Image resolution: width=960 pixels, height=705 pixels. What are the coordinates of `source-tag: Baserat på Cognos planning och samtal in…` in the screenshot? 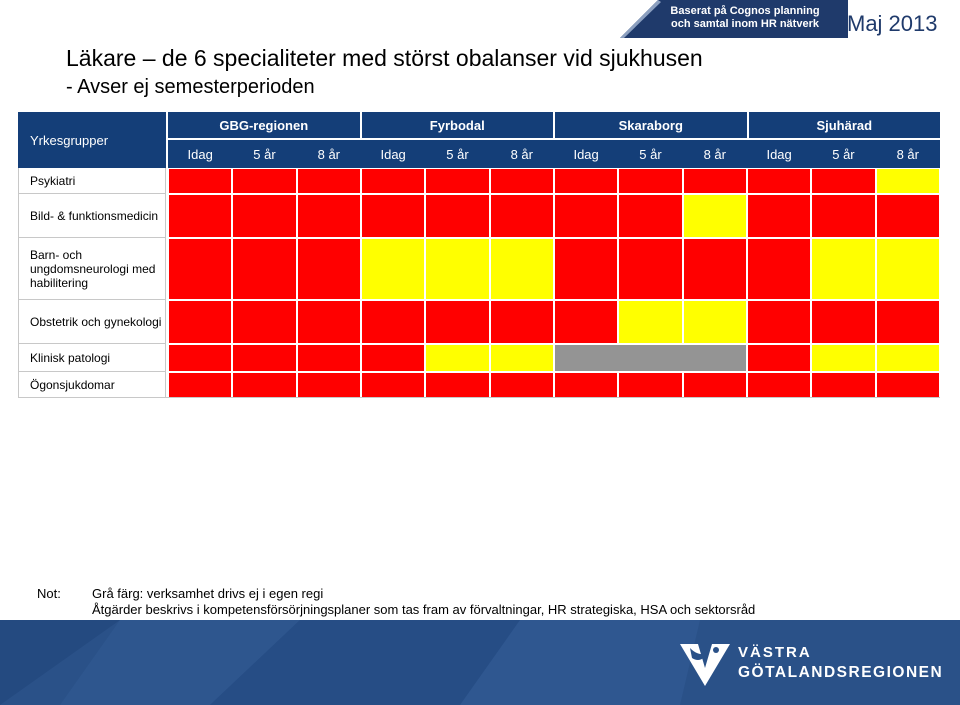 It's located at (734, 19).